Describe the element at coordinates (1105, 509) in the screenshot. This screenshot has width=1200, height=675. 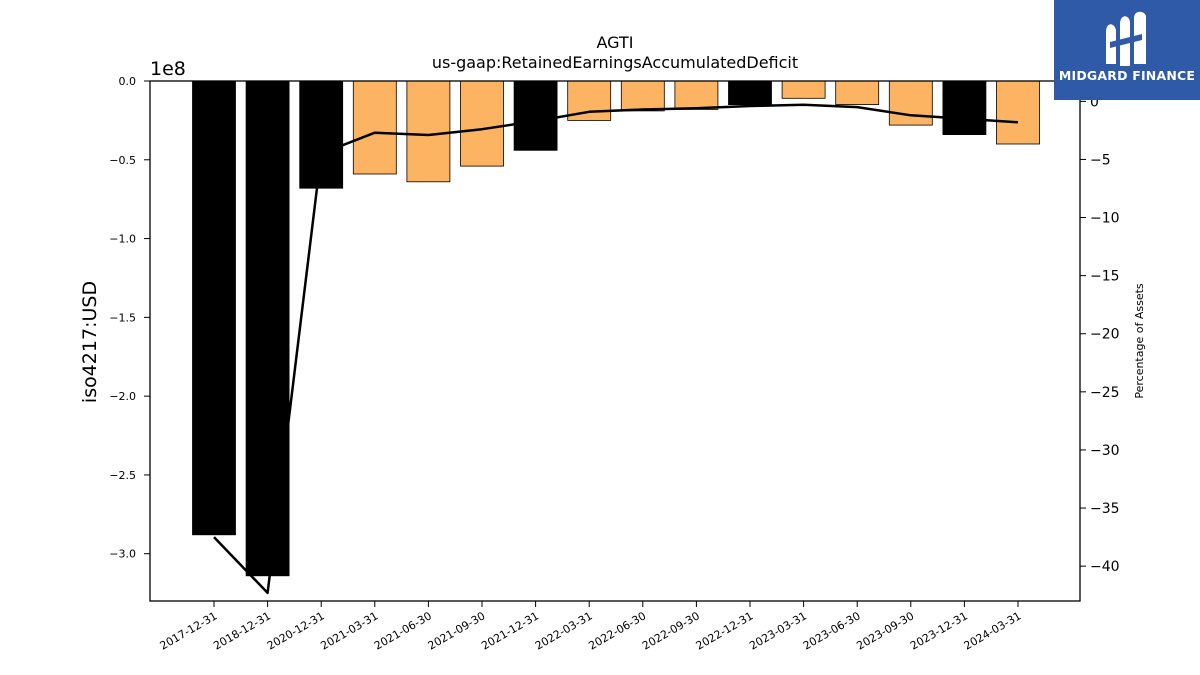
I see `y2-tick-label: −35` at that location.